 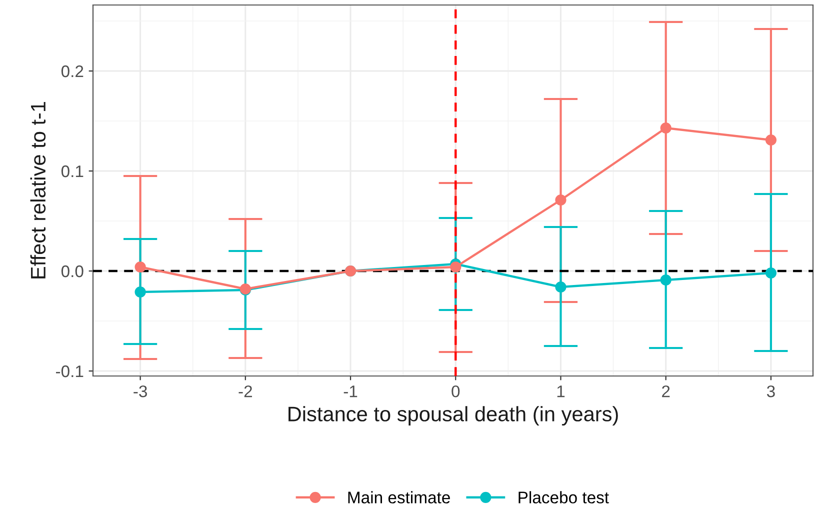 I want to click on x-axis-title: Distance to spousal death (in years), so click(x=453, y=416).